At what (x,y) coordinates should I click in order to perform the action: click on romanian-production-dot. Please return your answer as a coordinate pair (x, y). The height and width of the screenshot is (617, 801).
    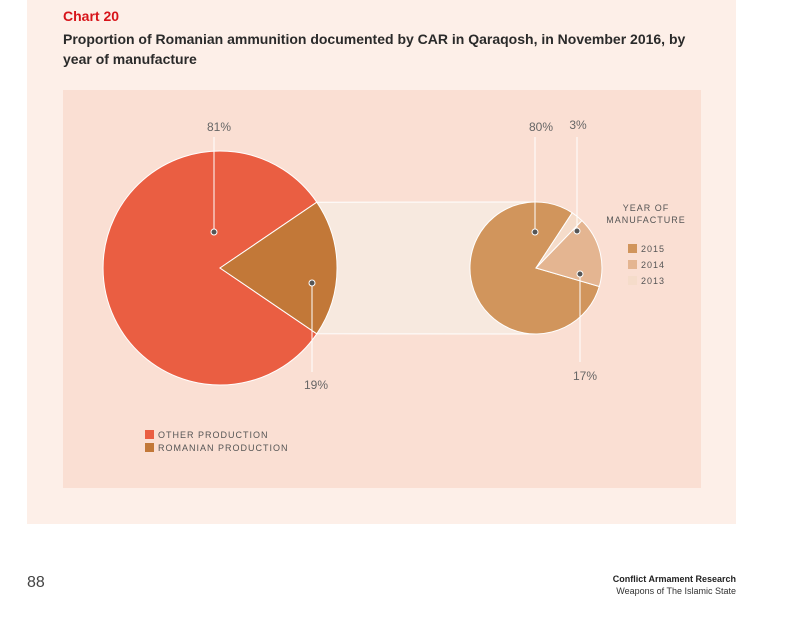
    Looking at the image, I should click on (312, 283).